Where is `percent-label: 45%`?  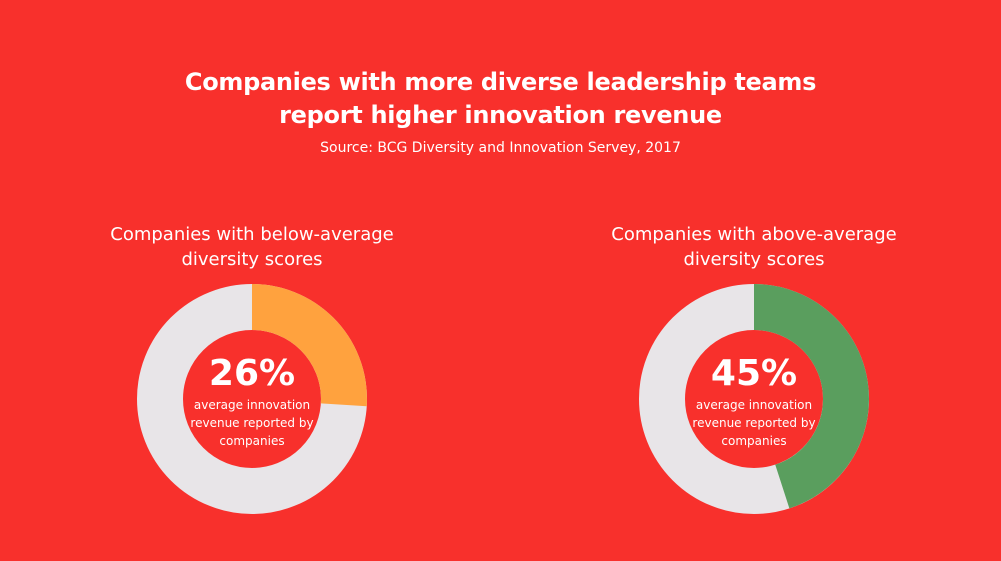 percent-label: 45% is located at coordinates (754, 373).